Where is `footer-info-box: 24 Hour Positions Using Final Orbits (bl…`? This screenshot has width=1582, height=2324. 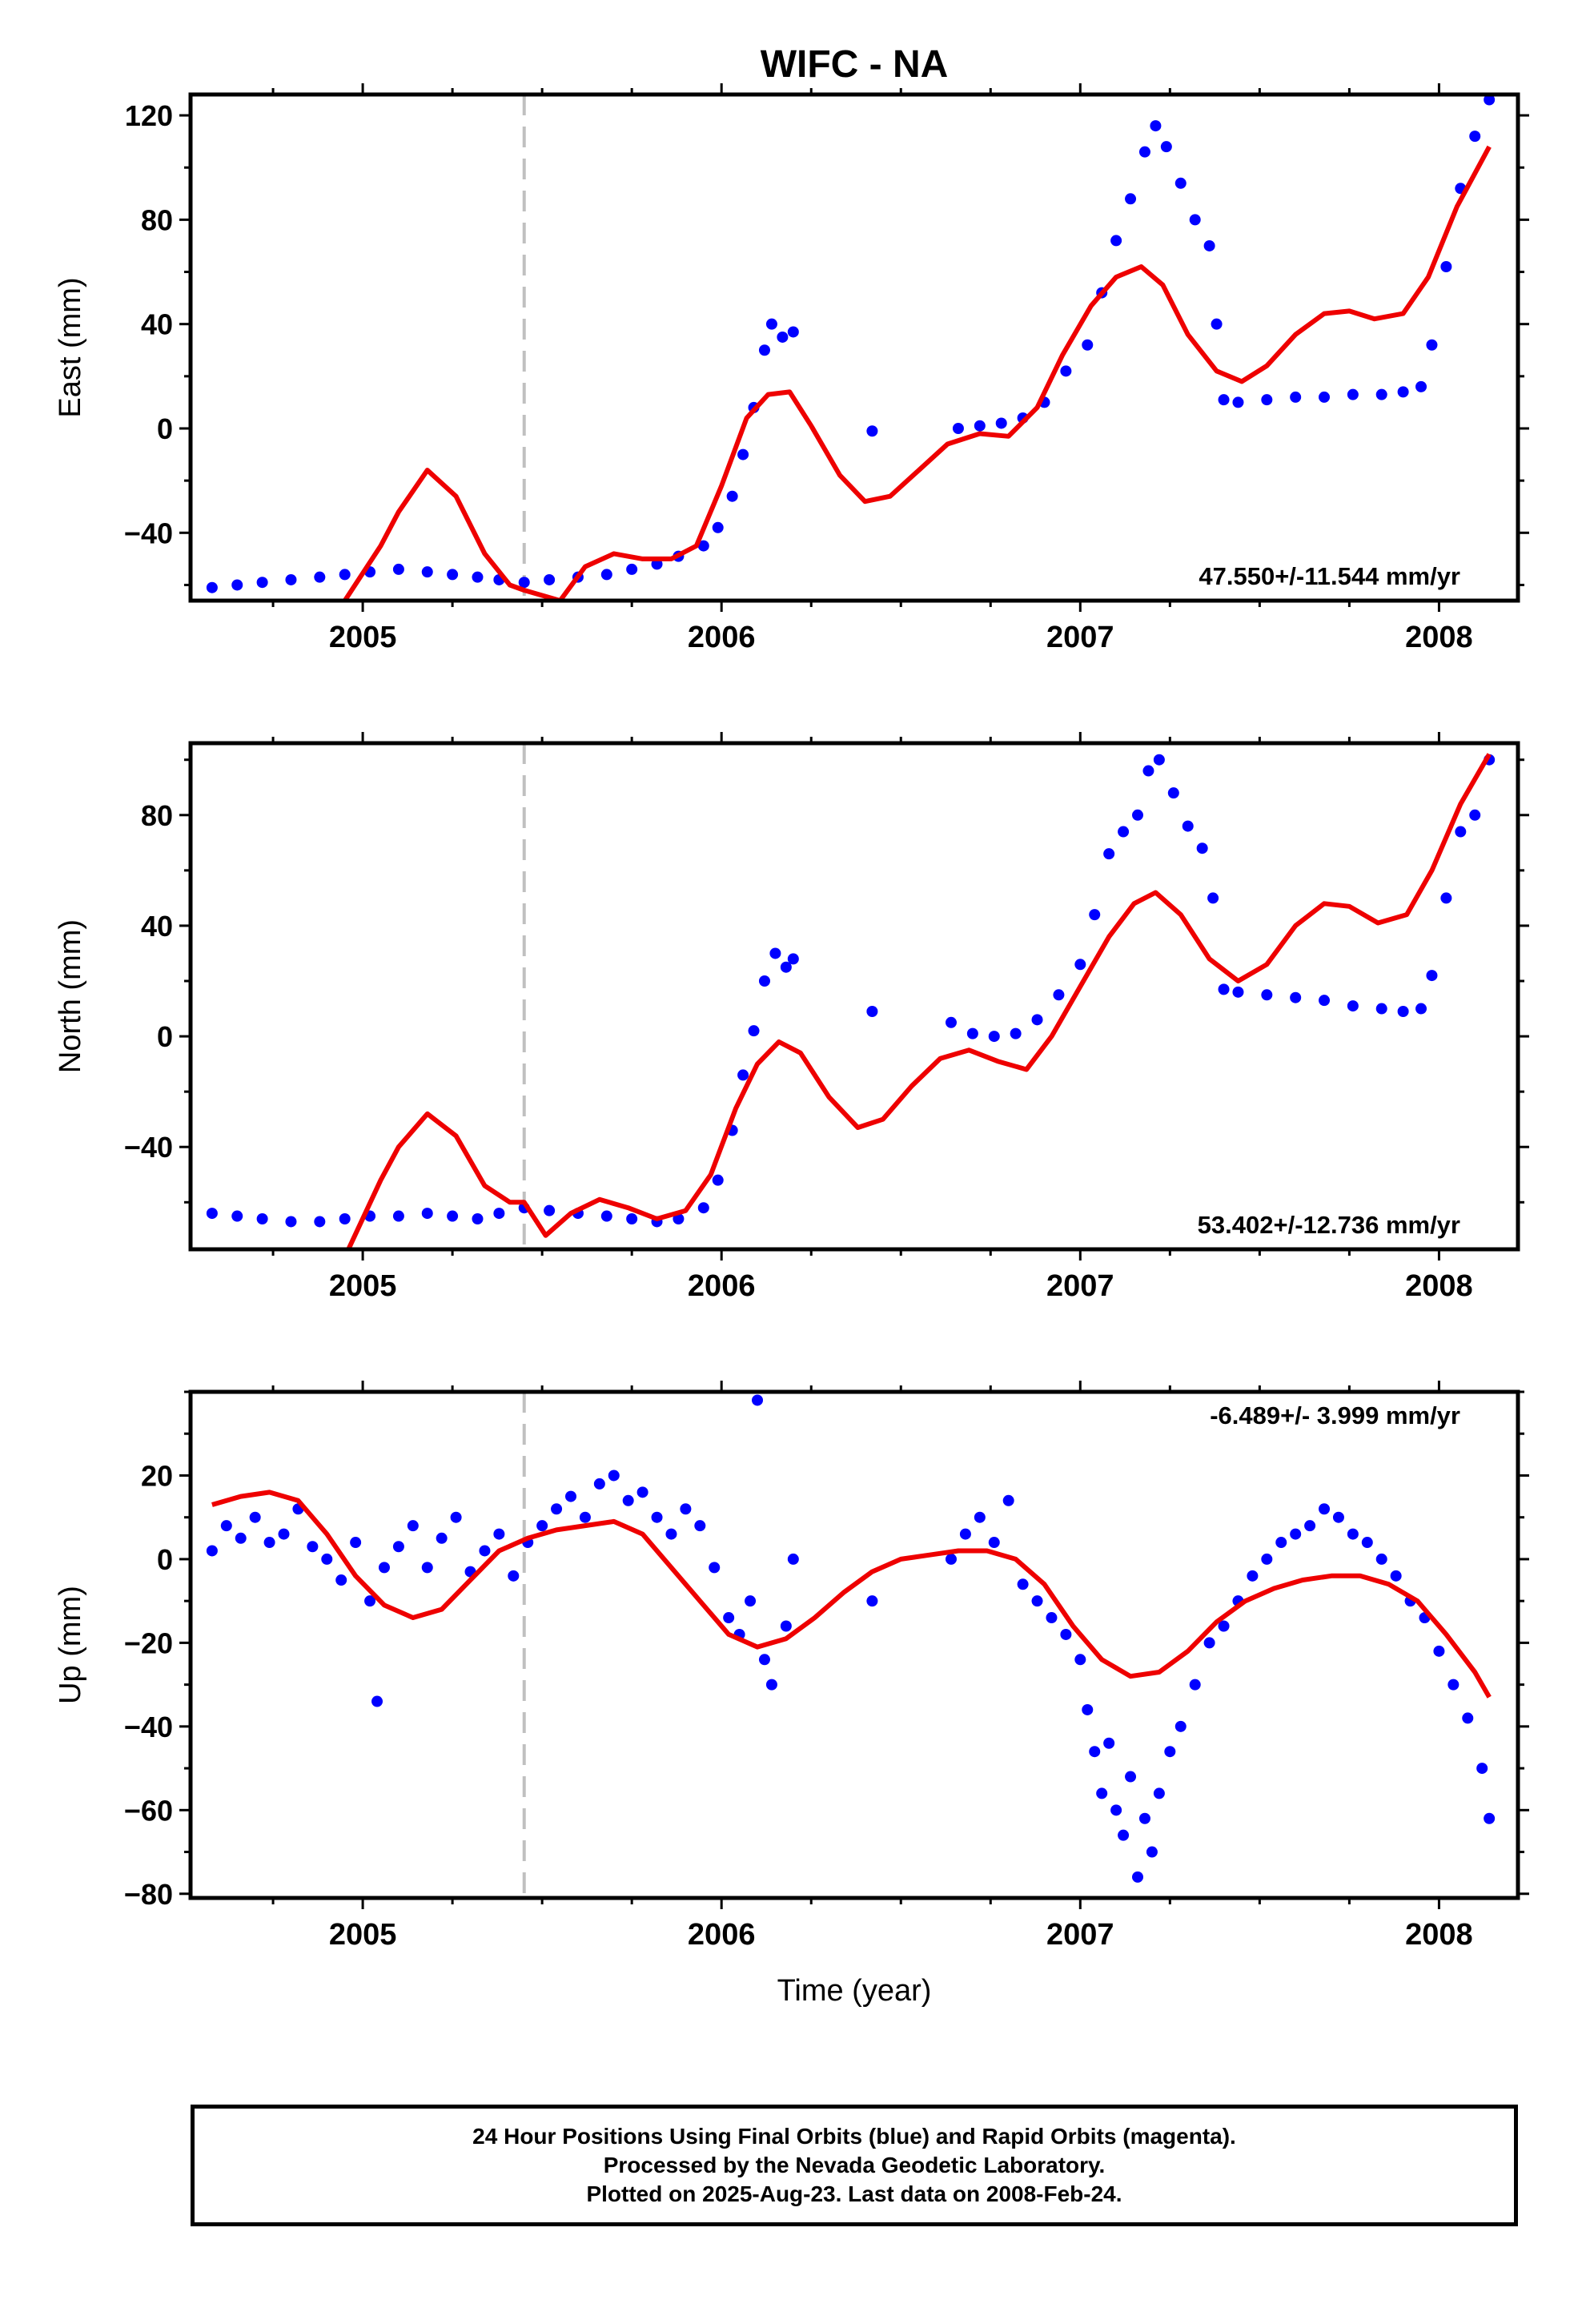
footer-info-box: 24 Hour Positions Using Final Orbits (bl… is located at coordinates (854, 2165).